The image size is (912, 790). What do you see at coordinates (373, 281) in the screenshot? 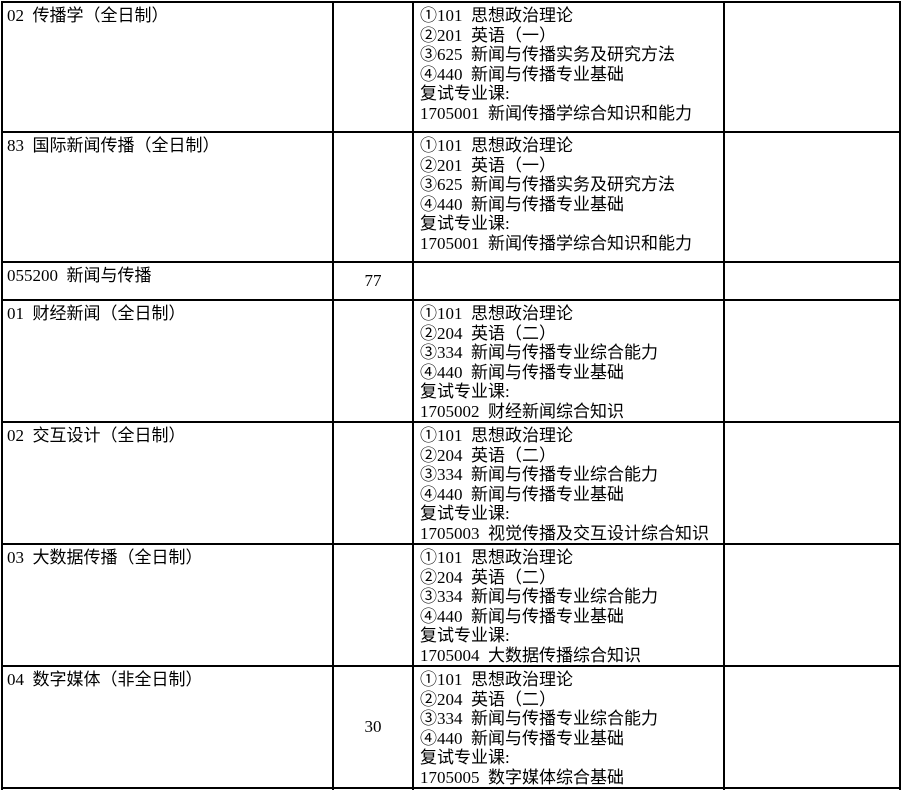
I see `quota-cell: 77` at bounding box center [373, 281].